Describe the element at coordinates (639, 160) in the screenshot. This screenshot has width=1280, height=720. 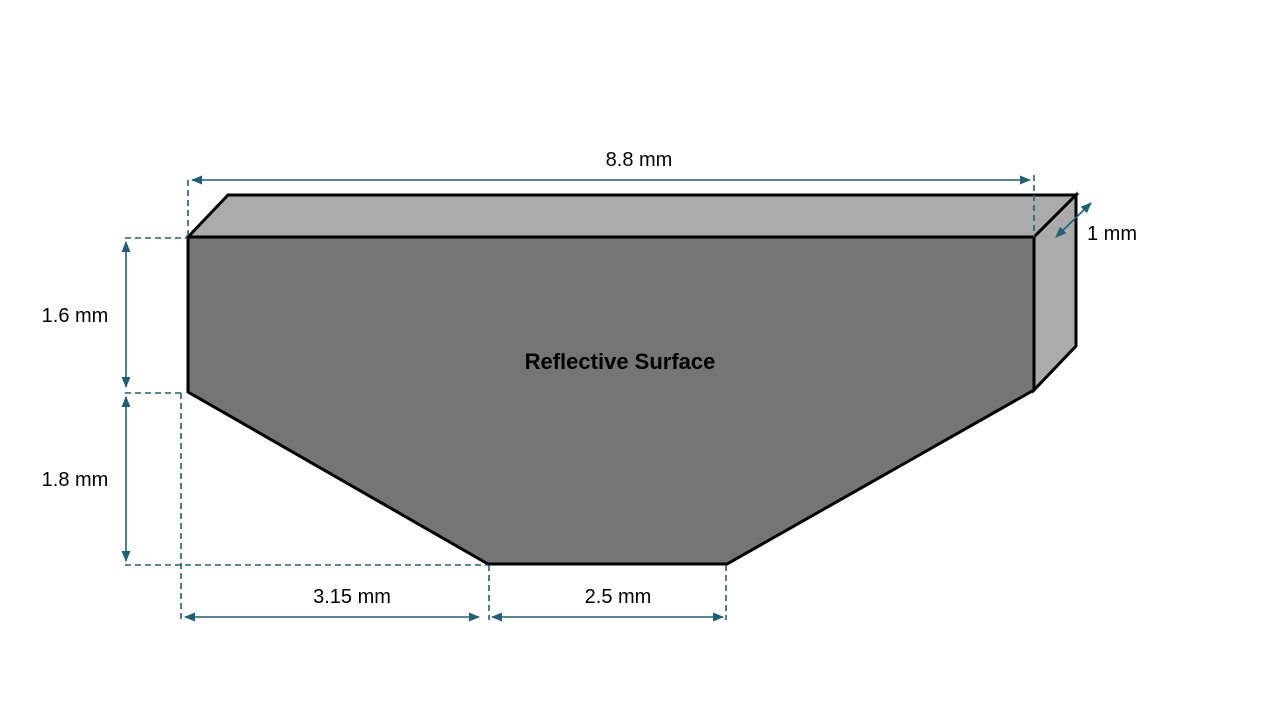
I see `label-total-width: 8.8 mm` at that location.